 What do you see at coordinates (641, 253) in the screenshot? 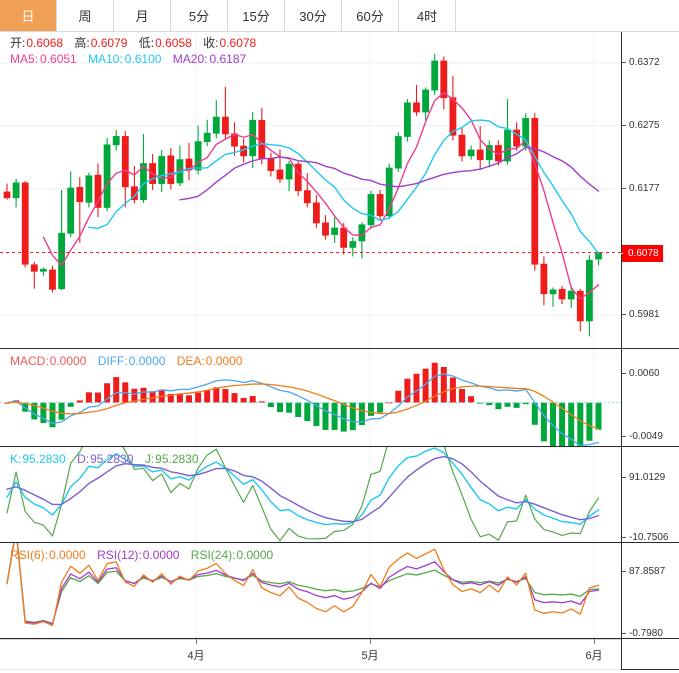
I see `current-price-badge: 0.6078` at bounding box center [641, 253].